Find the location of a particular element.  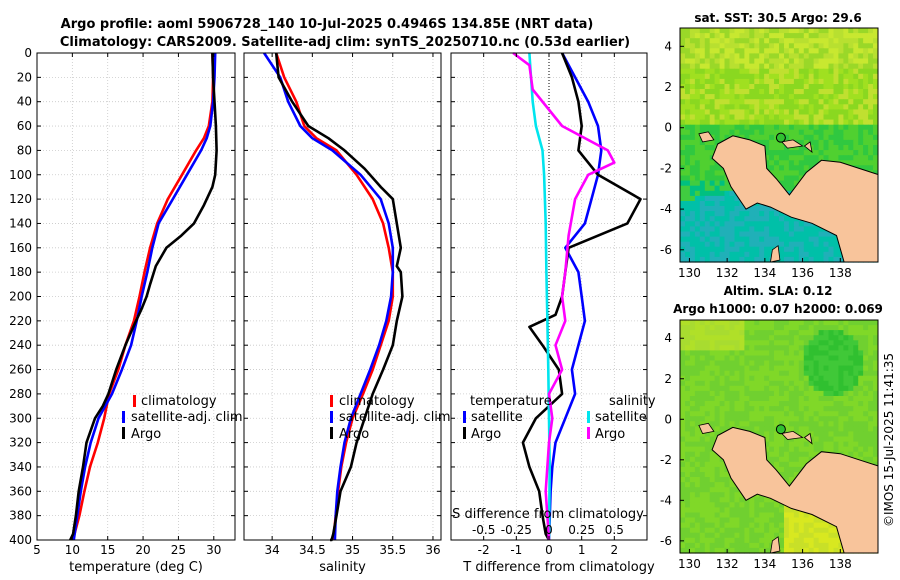

legend-label-t-argo: Argo is located at coordinates (486, 434).